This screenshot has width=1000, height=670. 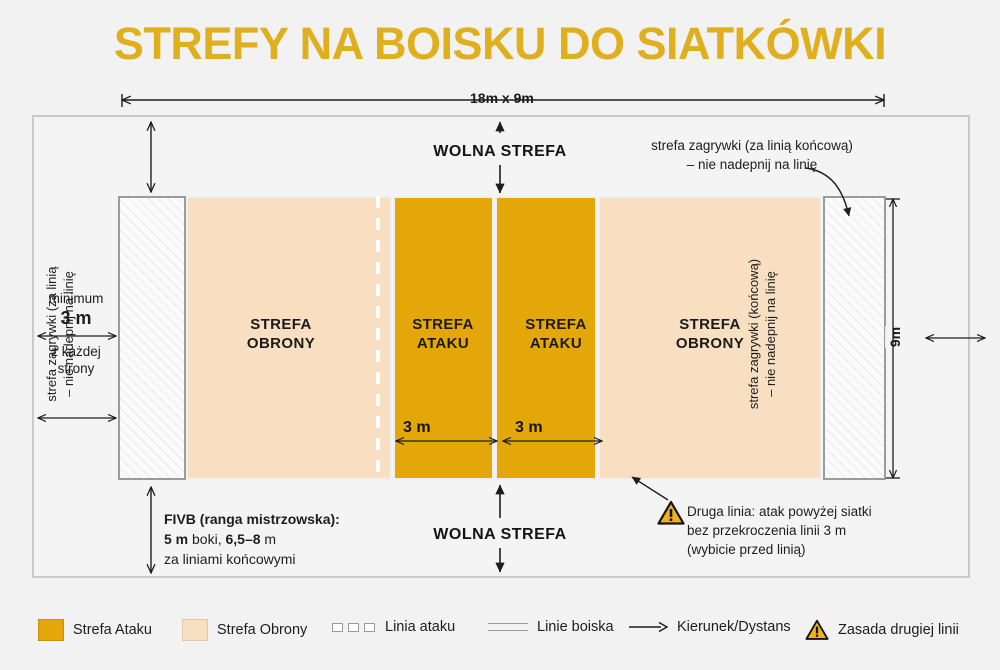 I want to click on center-net-line, so click(x=378, y=338).